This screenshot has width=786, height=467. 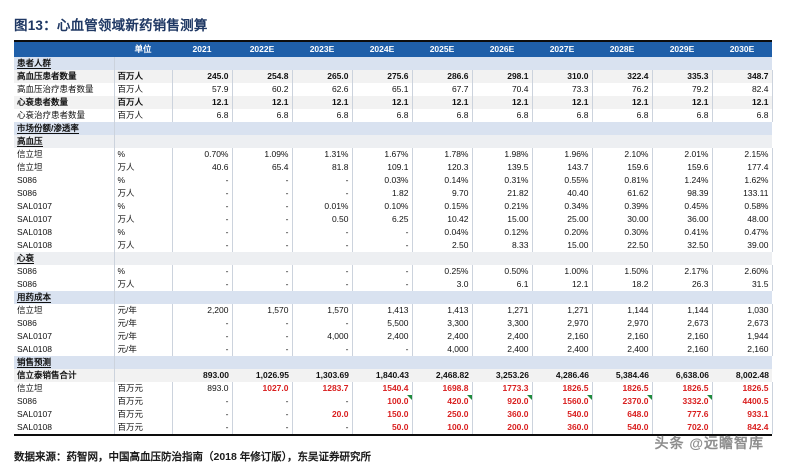 What do you see at coordinates (262, 388) in the screenshot?
I see `cell-value: 1027.0` at bounding box center [262, 388].